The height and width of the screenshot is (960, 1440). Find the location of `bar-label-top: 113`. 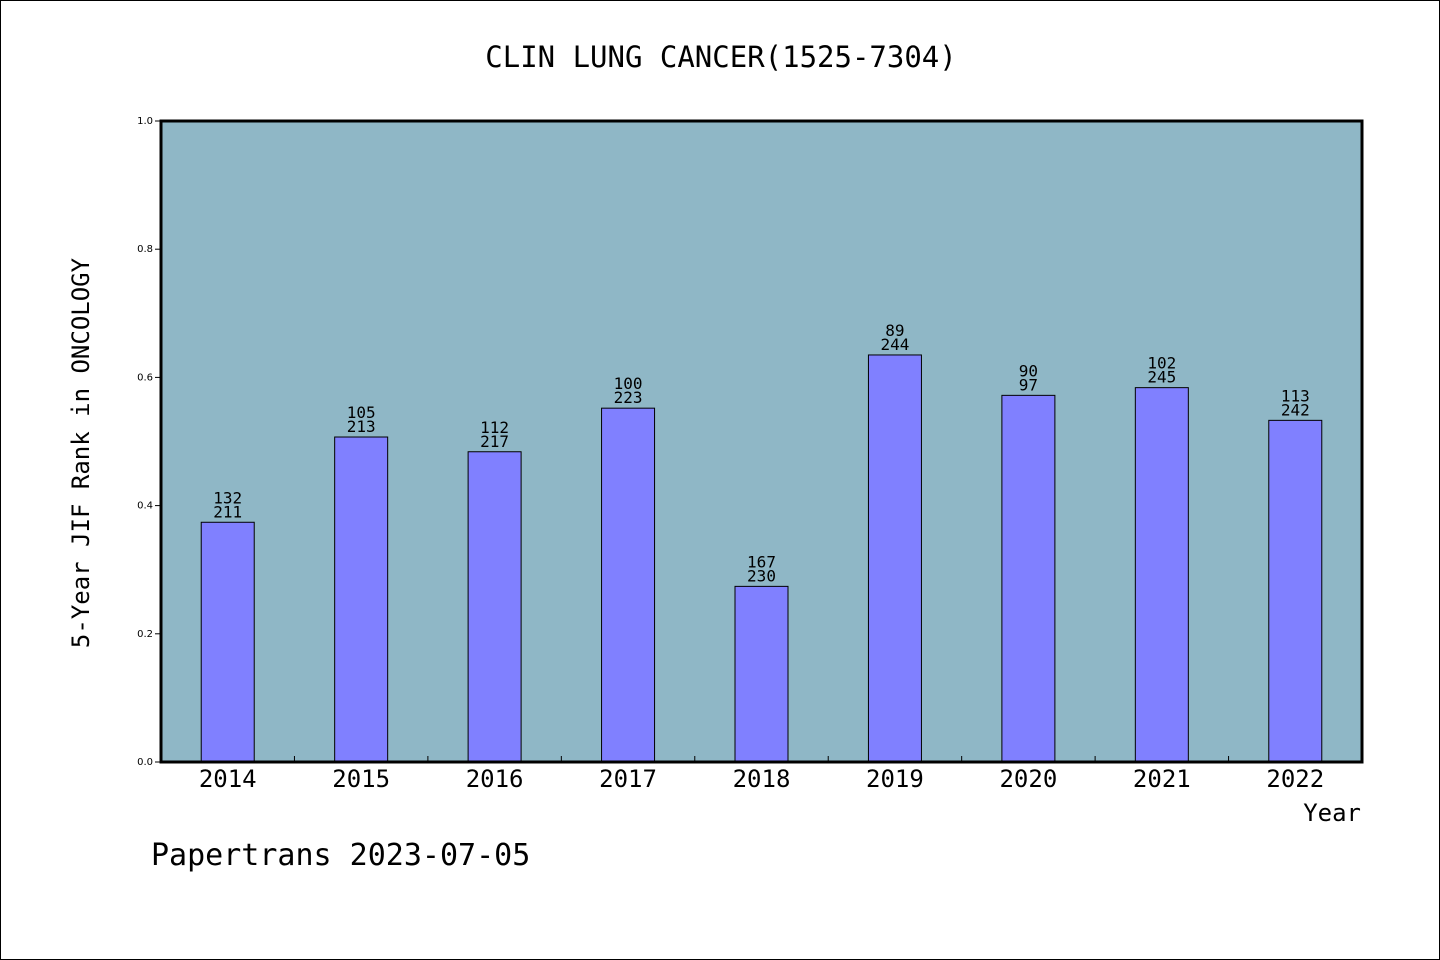

bar-label-top: 113 is located at coordinates (1295, 395).